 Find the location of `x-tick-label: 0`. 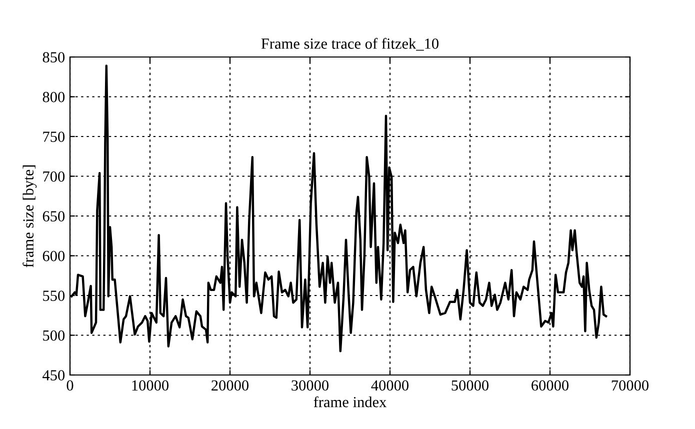

x-tick-label: 0 is located at coordinates (70, 385).